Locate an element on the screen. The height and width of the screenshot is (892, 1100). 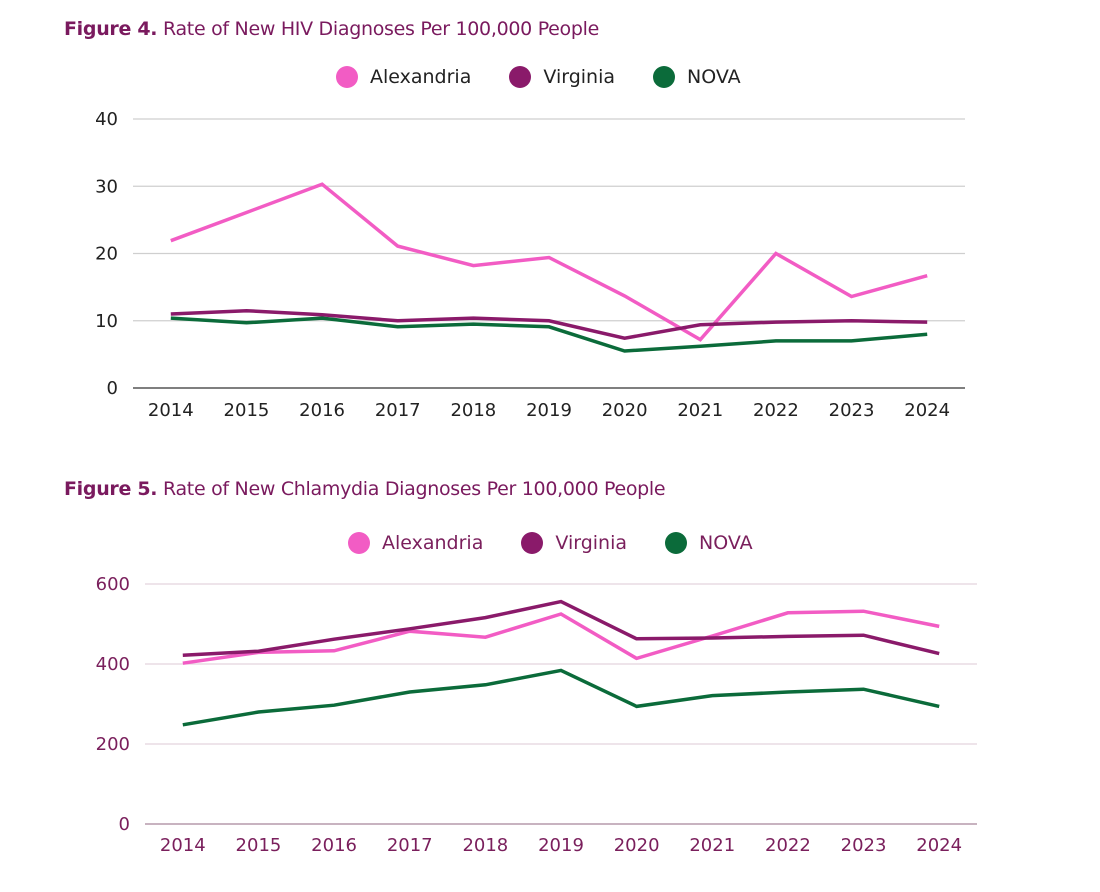
y-tick-label: 600 is located at coordinates (113, 584).